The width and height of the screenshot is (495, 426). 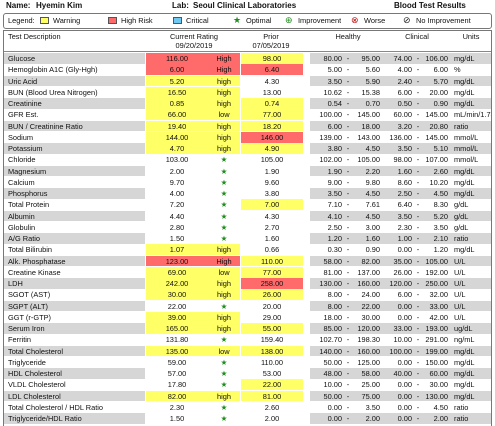 I want to click on units: mg/dL, so click(x=464, y=385).